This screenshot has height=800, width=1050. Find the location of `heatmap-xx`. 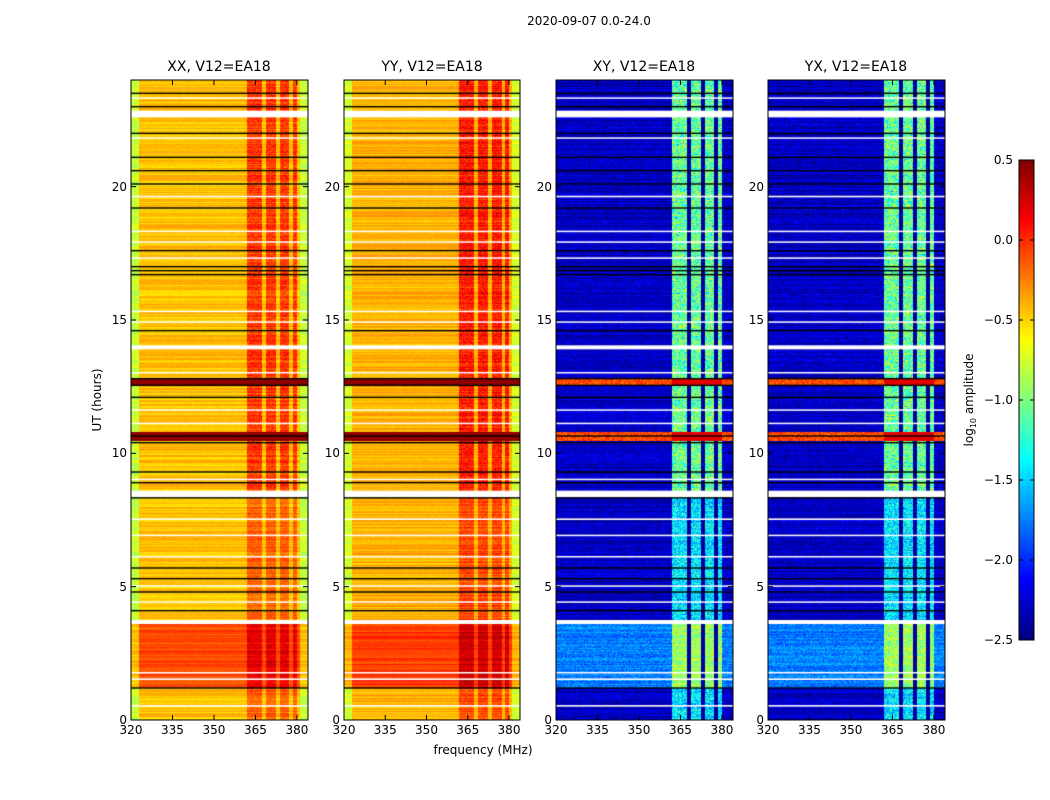

heatmap-xx is located at coordinates (219, 400).